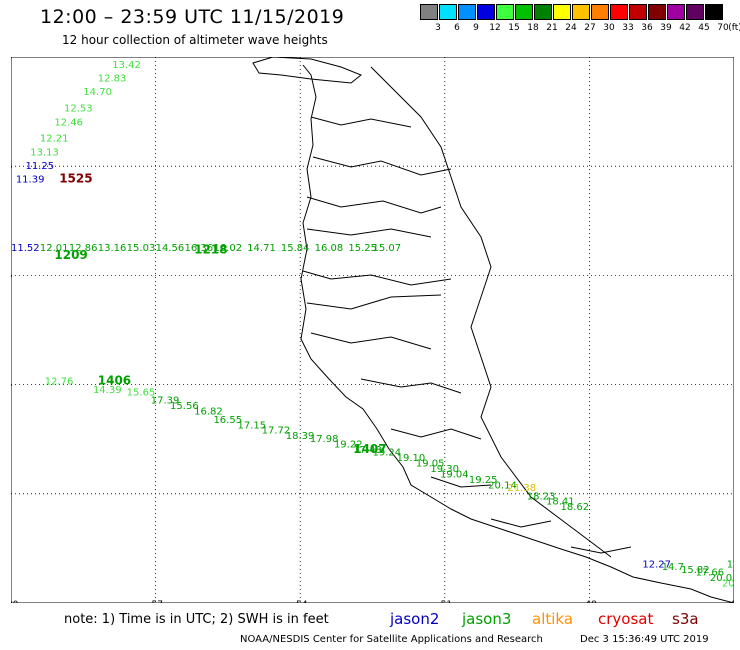  Describe the element at coordinates (295, 248) in the screenshot. I see `swh-label: 15.84` at that location.